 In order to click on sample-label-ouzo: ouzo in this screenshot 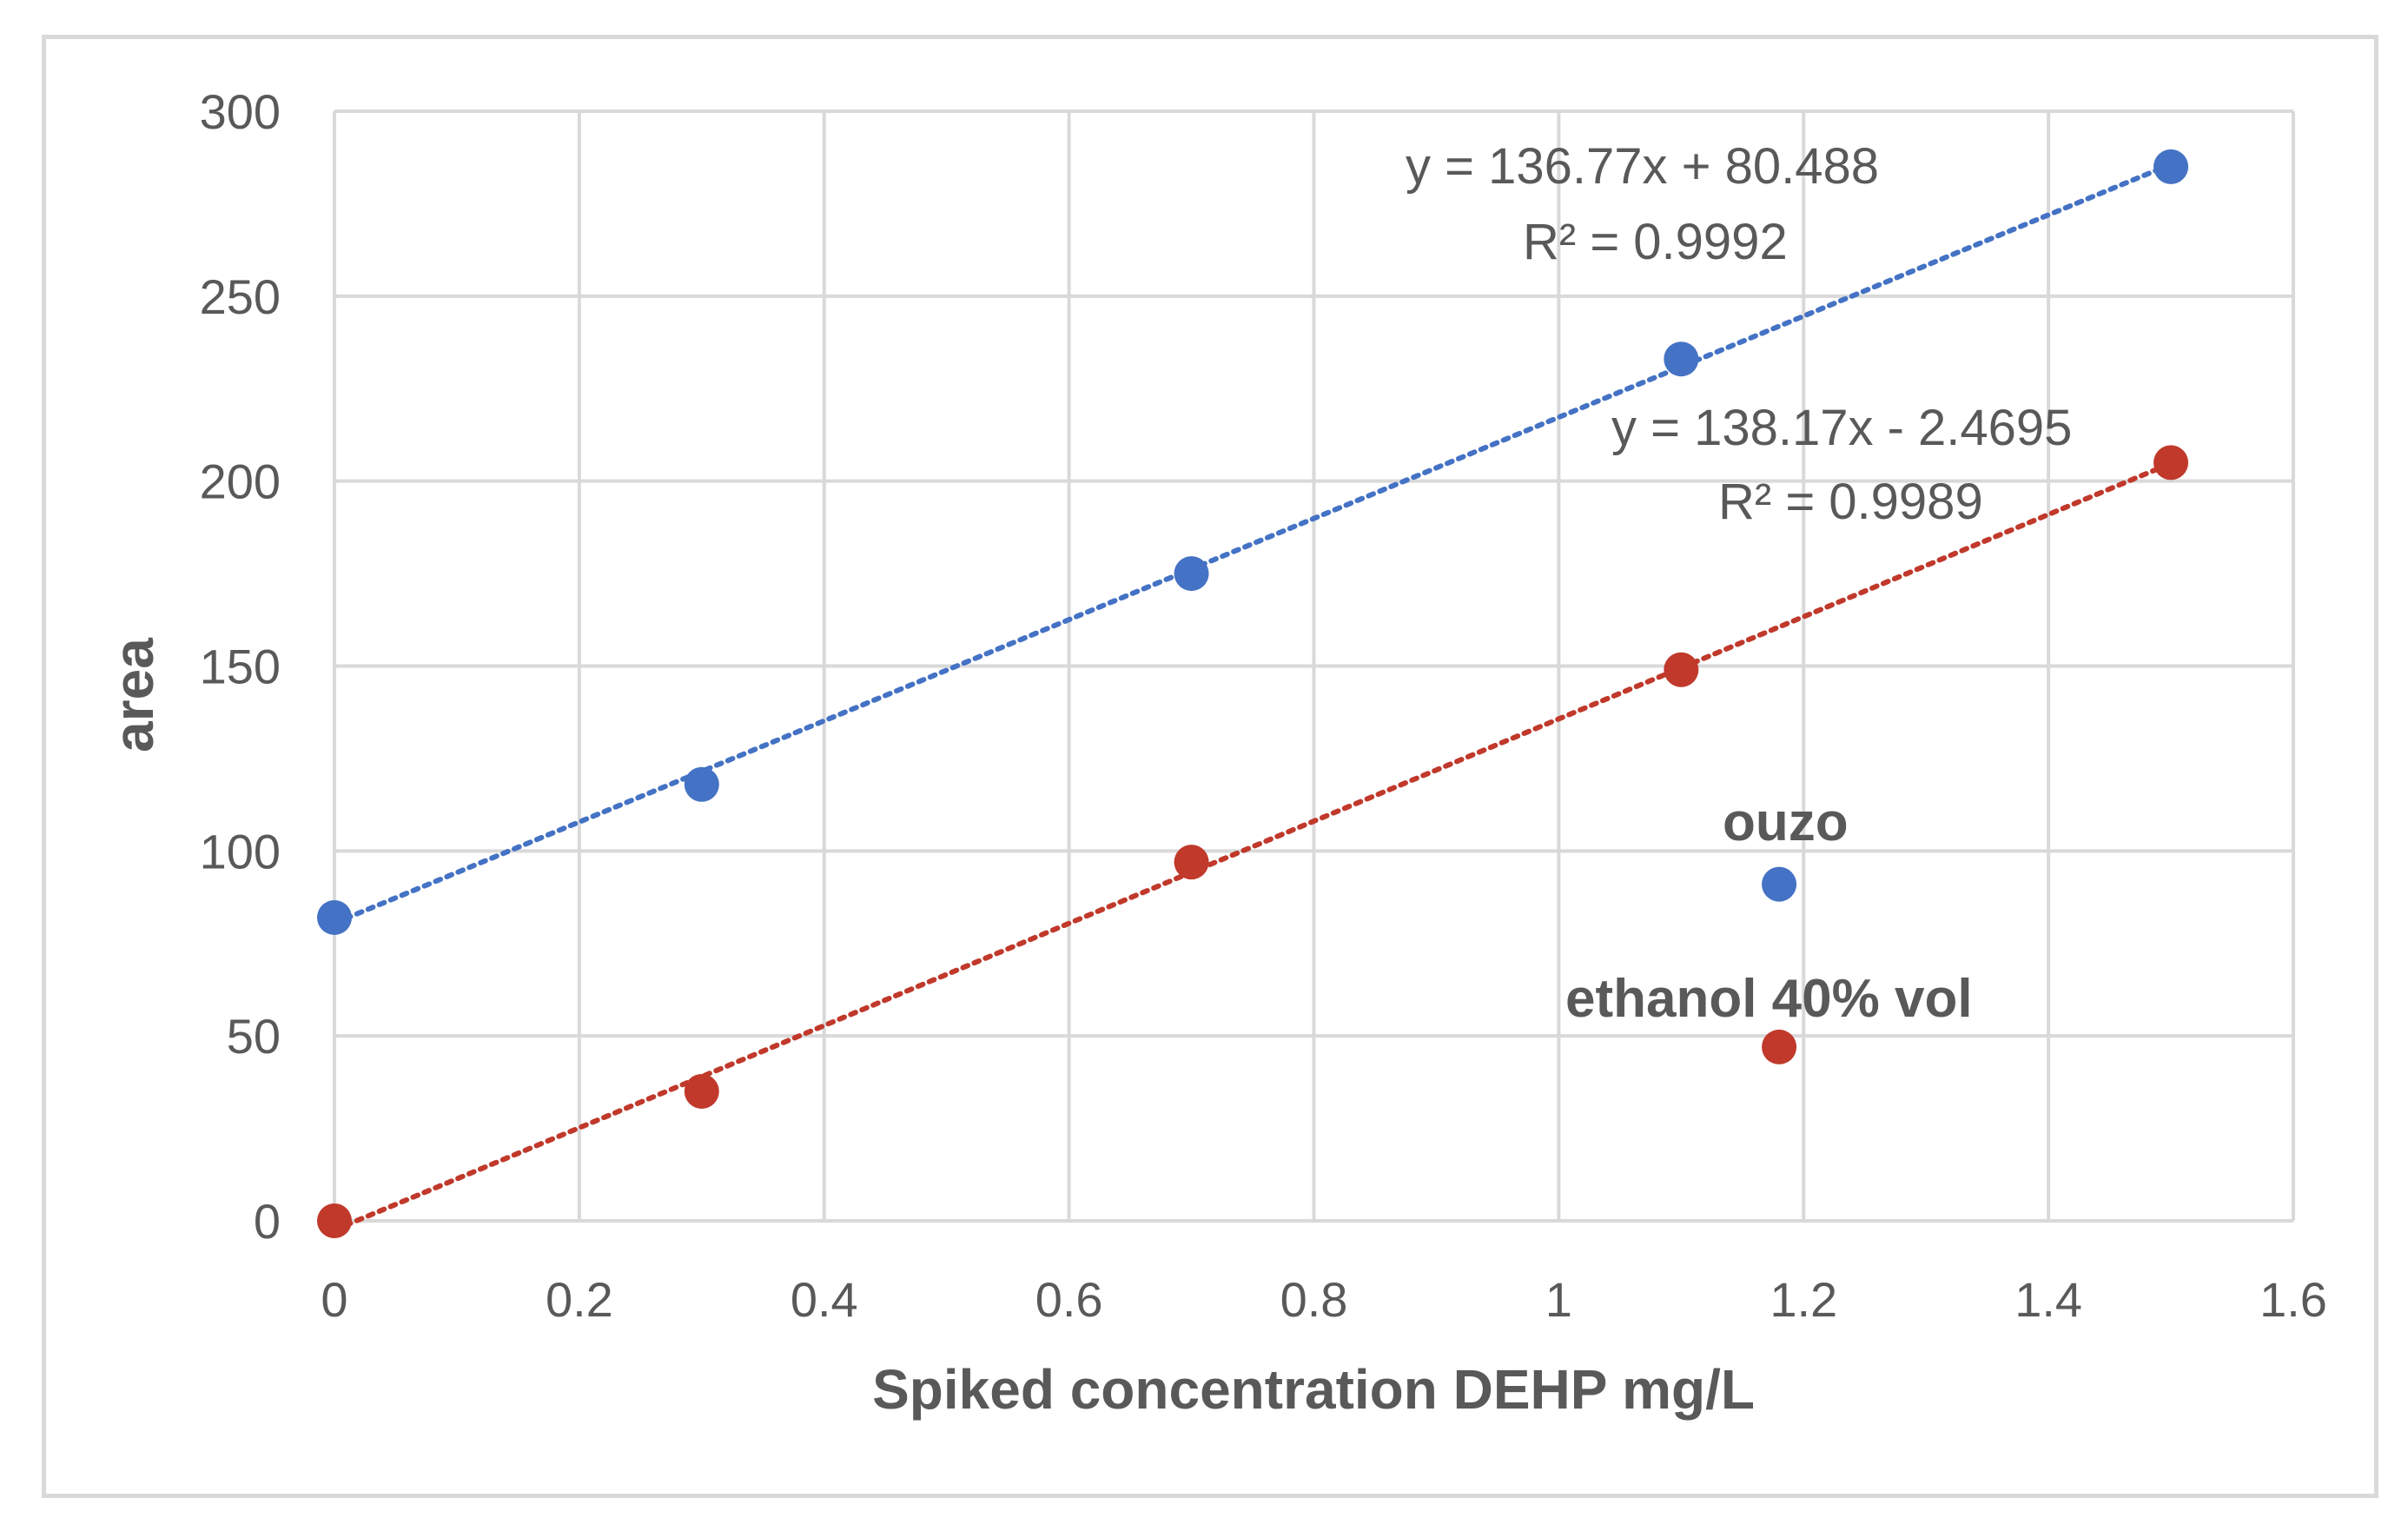, I will do `click(1786, 822)`.